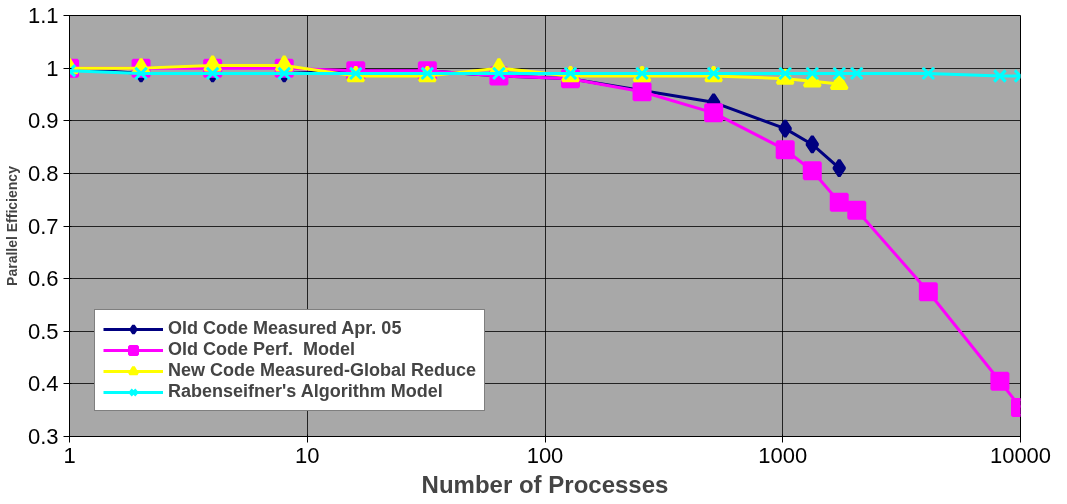  Describe the element at coordinates (262, 349) in the screenshot. I see `legend-label: Old Code Perf. Model` at that location.